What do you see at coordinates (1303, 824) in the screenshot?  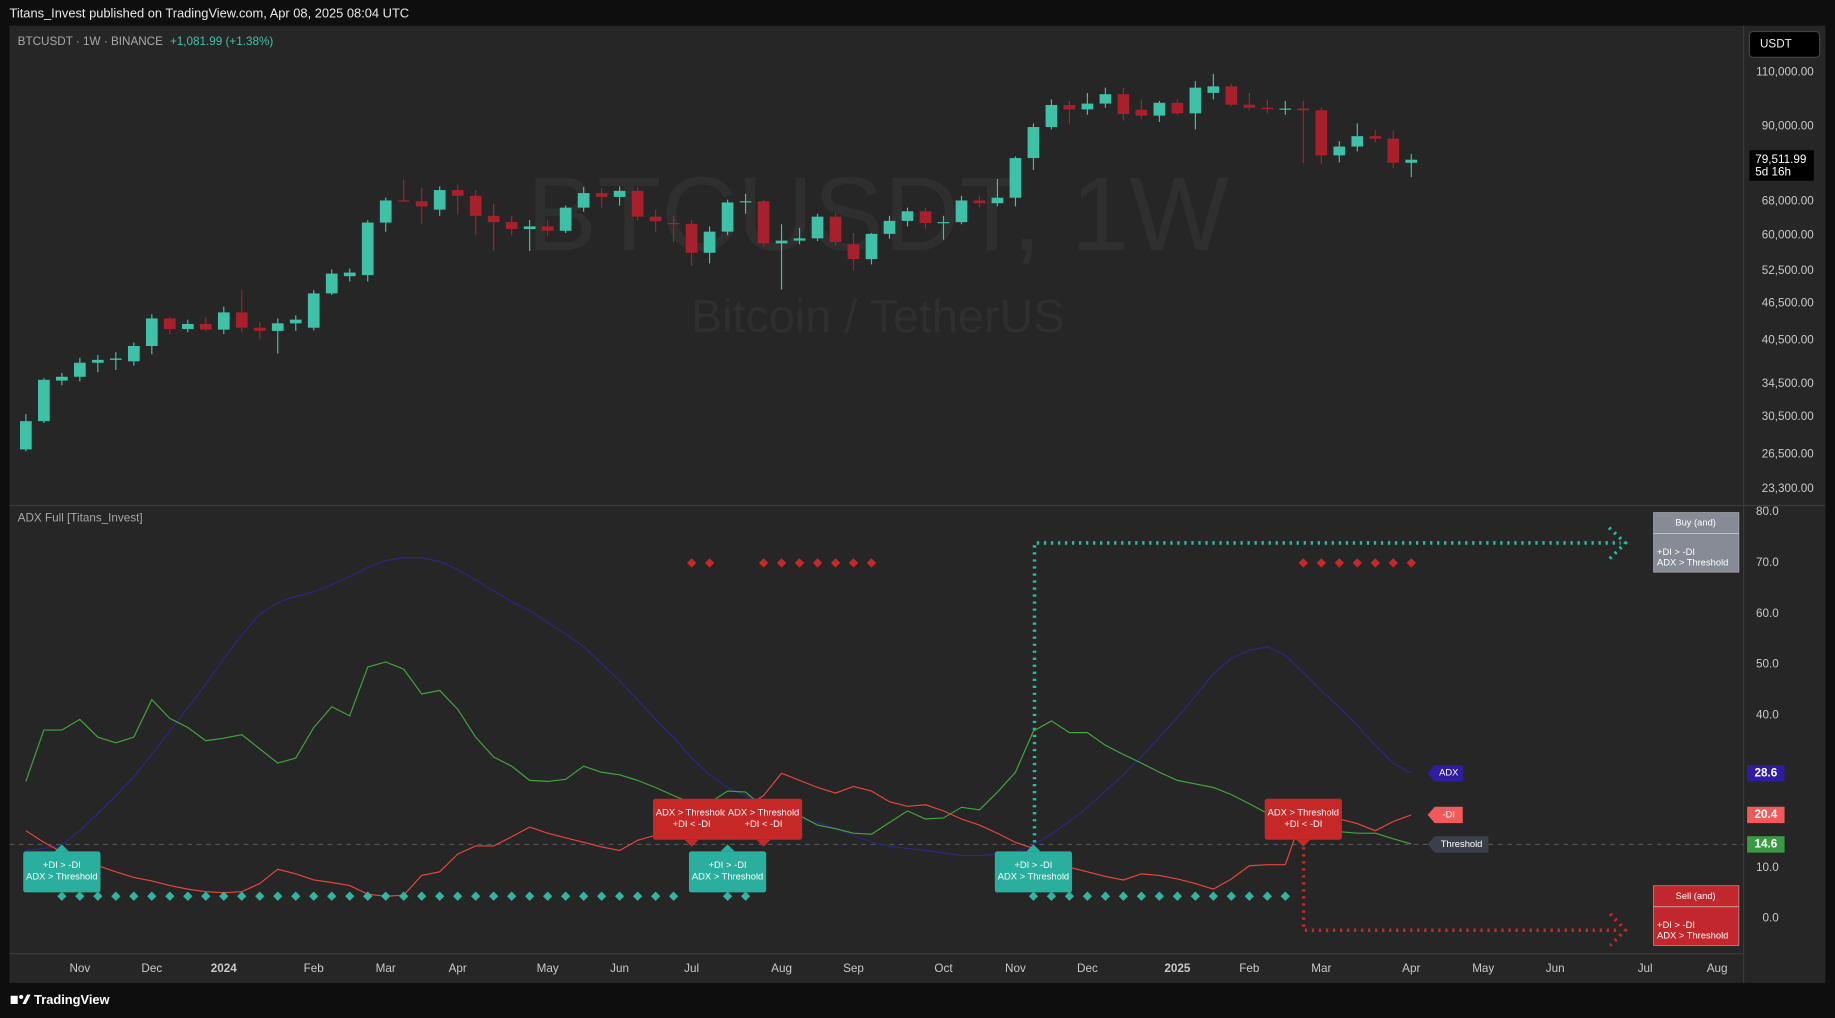 I see `annotation-text: +DI < -DI` at bounding box center [1303, 824].